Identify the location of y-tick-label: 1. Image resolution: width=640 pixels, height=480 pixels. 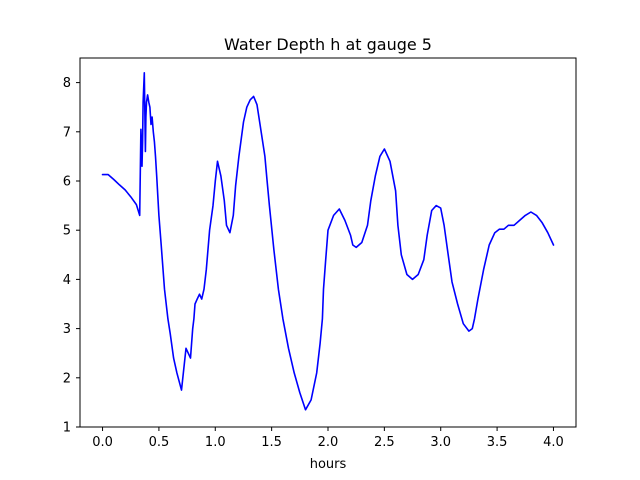
(67, 428).